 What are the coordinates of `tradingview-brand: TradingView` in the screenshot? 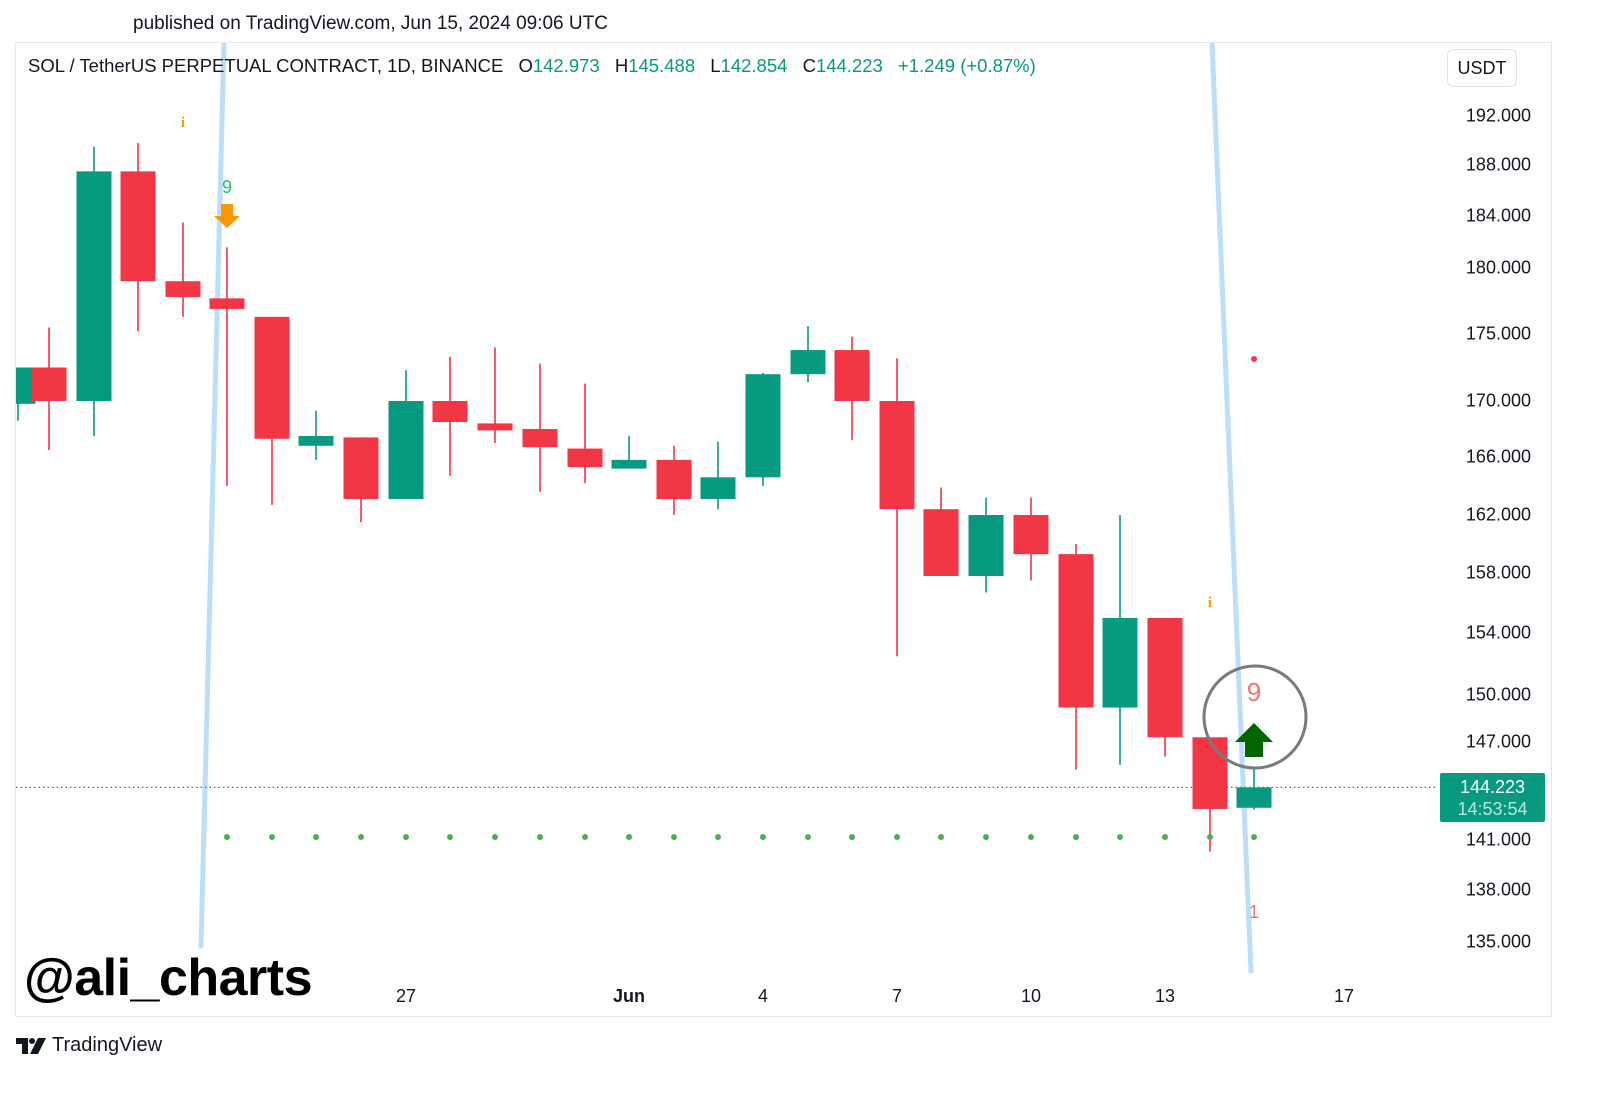 It's located at (89, 1045).